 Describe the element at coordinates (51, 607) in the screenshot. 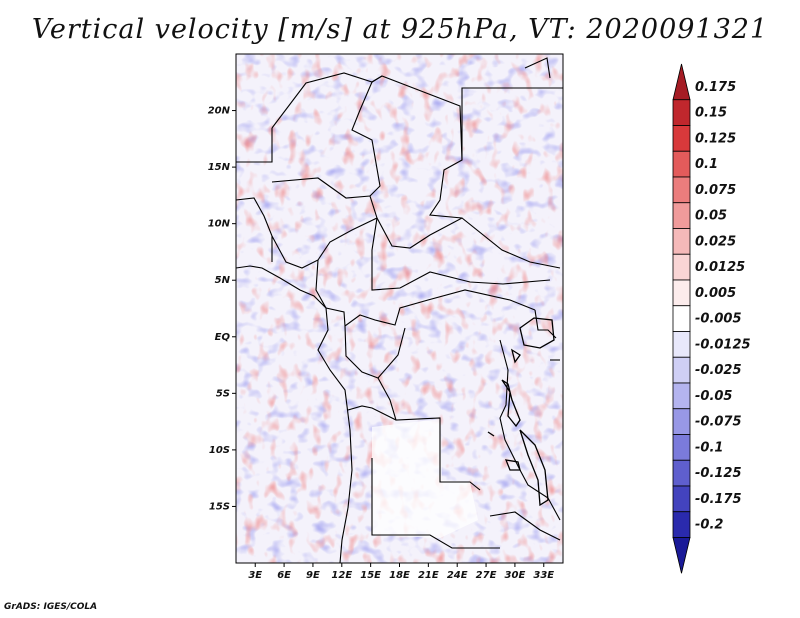

I see `grads-credit: GrADS: IGES/COLA` at that location.